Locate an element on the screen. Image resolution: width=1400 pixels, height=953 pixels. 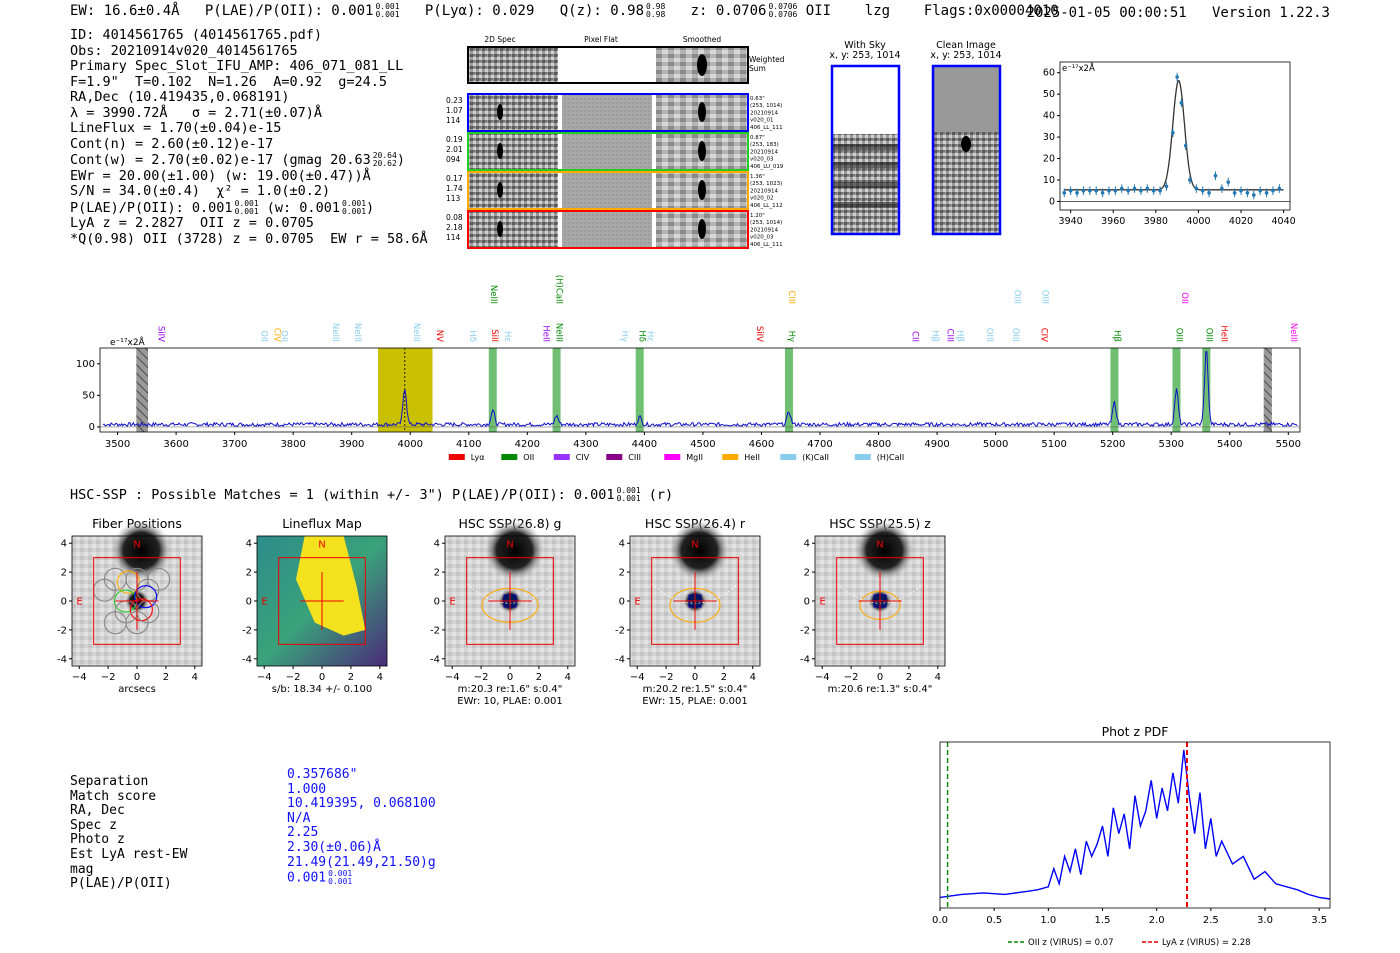
pdf-xtick-label: 0.5 is located at coordinates (994, 920).